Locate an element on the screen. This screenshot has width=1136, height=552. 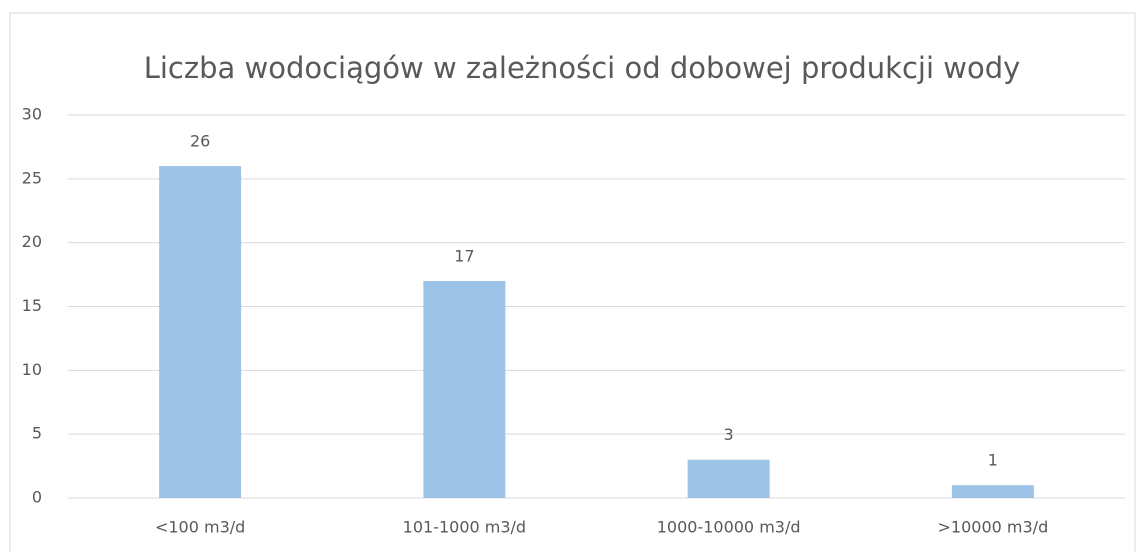
y-tick-label: 0 is located at coordinates (37, 497).